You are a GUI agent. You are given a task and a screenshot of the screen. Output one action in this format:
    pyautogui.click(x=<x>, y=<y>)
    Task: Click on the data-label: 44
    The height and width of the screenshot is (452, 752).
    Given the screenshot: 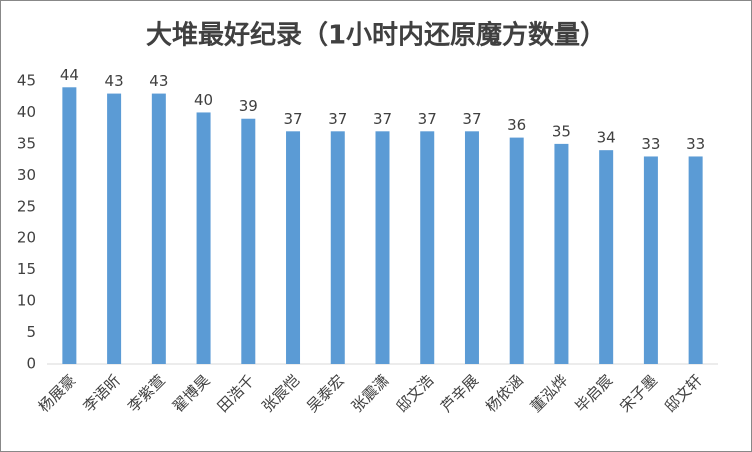 What is the action you would take?
    pyautogui.click(x=69, y=75)
    